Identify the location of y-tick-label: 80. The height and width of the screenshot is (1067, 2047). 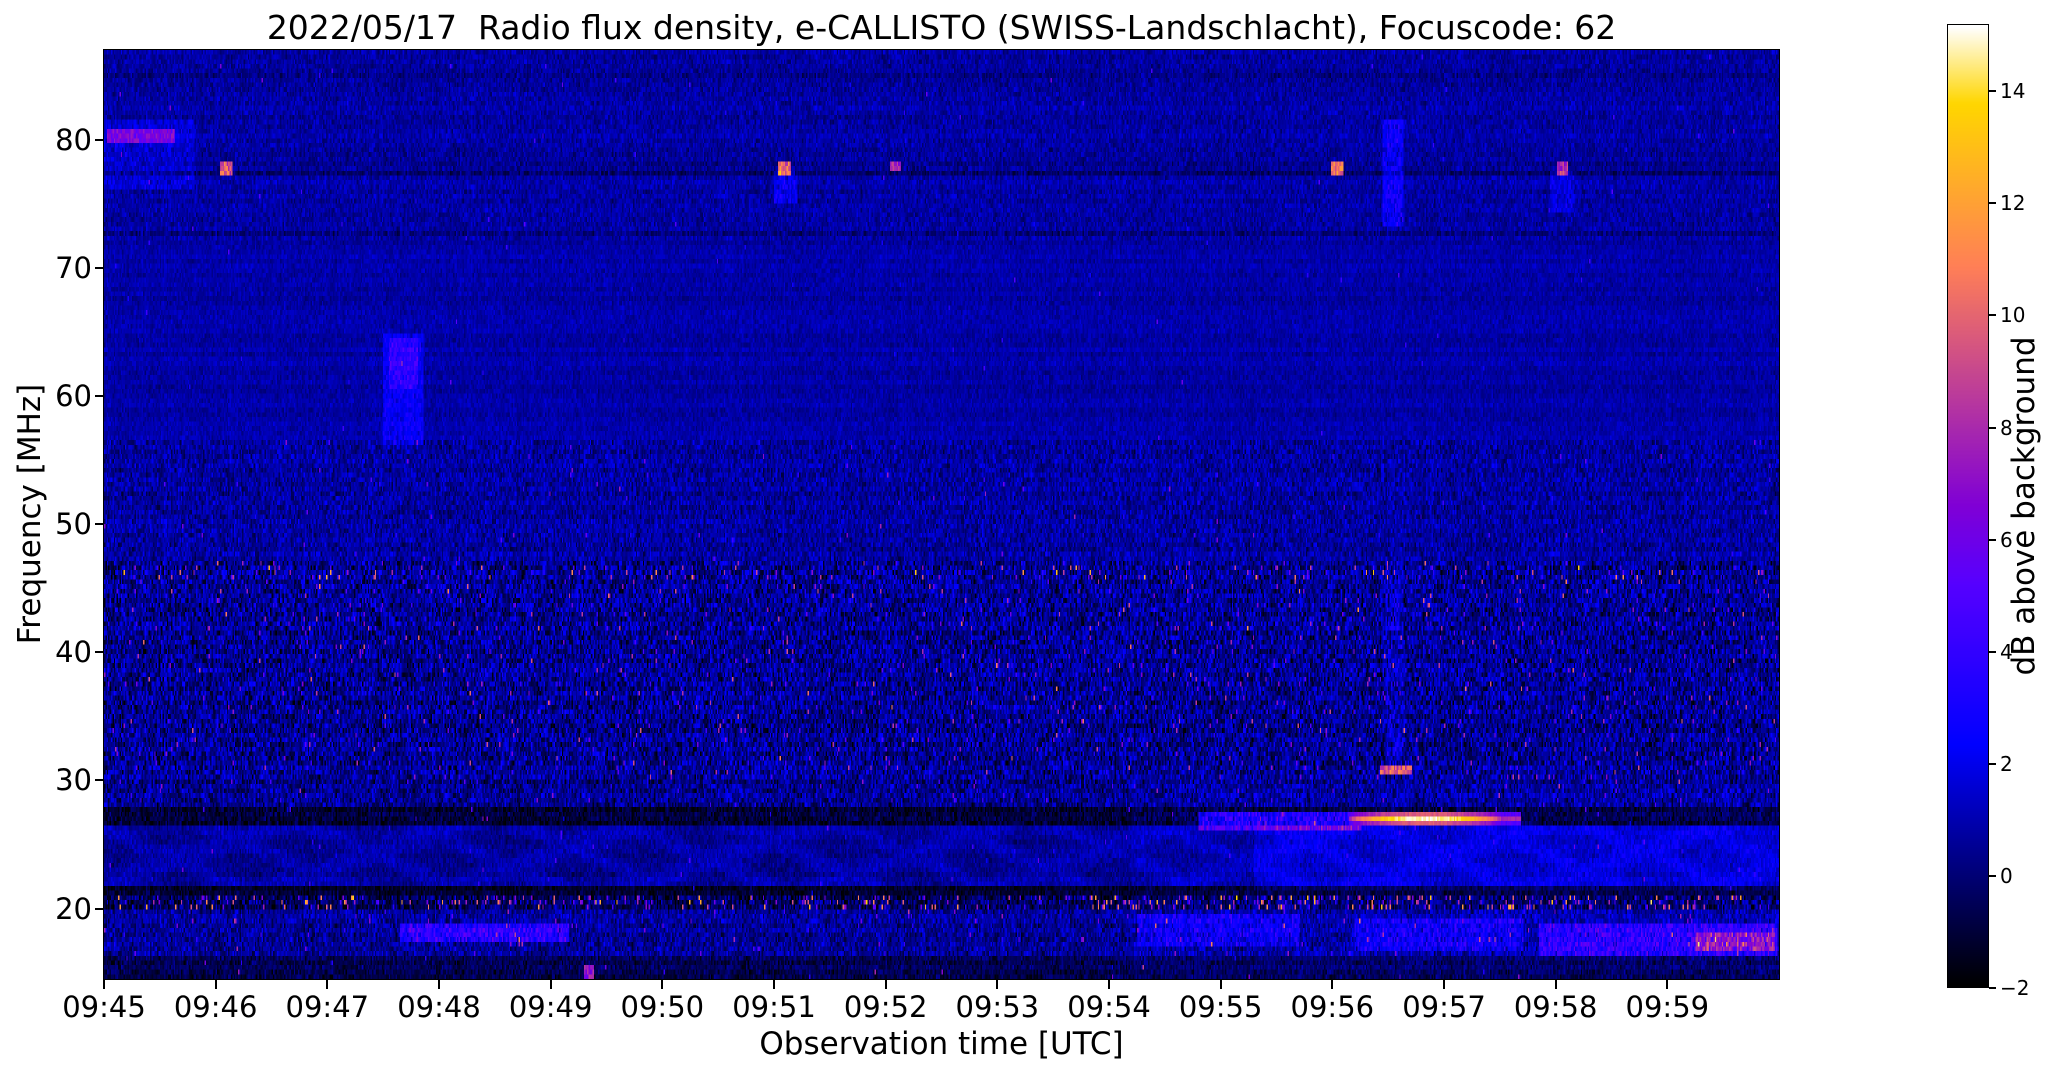
(73, 139).